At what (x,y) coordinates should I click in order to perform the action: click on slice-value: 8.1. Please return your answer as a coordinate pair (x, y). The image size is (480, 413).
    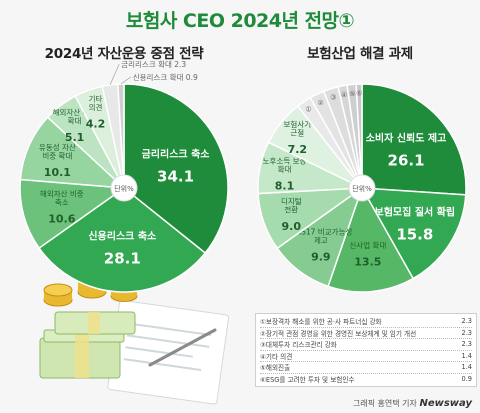
    Looking at the image, I should click on (285, 186).